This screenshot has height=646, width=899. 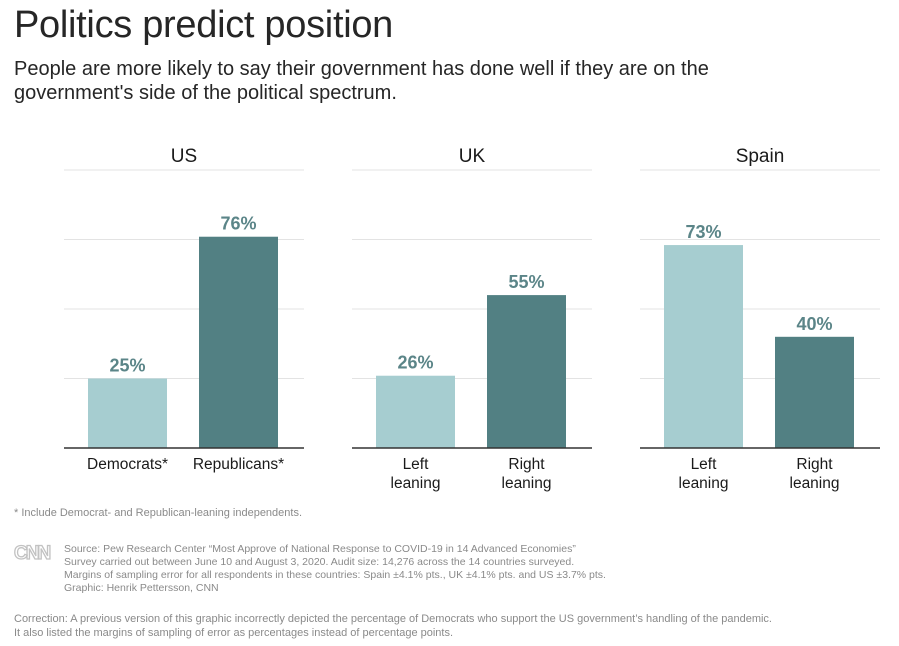 I want to click on value-label: 76%, so click(x=238, y=224).